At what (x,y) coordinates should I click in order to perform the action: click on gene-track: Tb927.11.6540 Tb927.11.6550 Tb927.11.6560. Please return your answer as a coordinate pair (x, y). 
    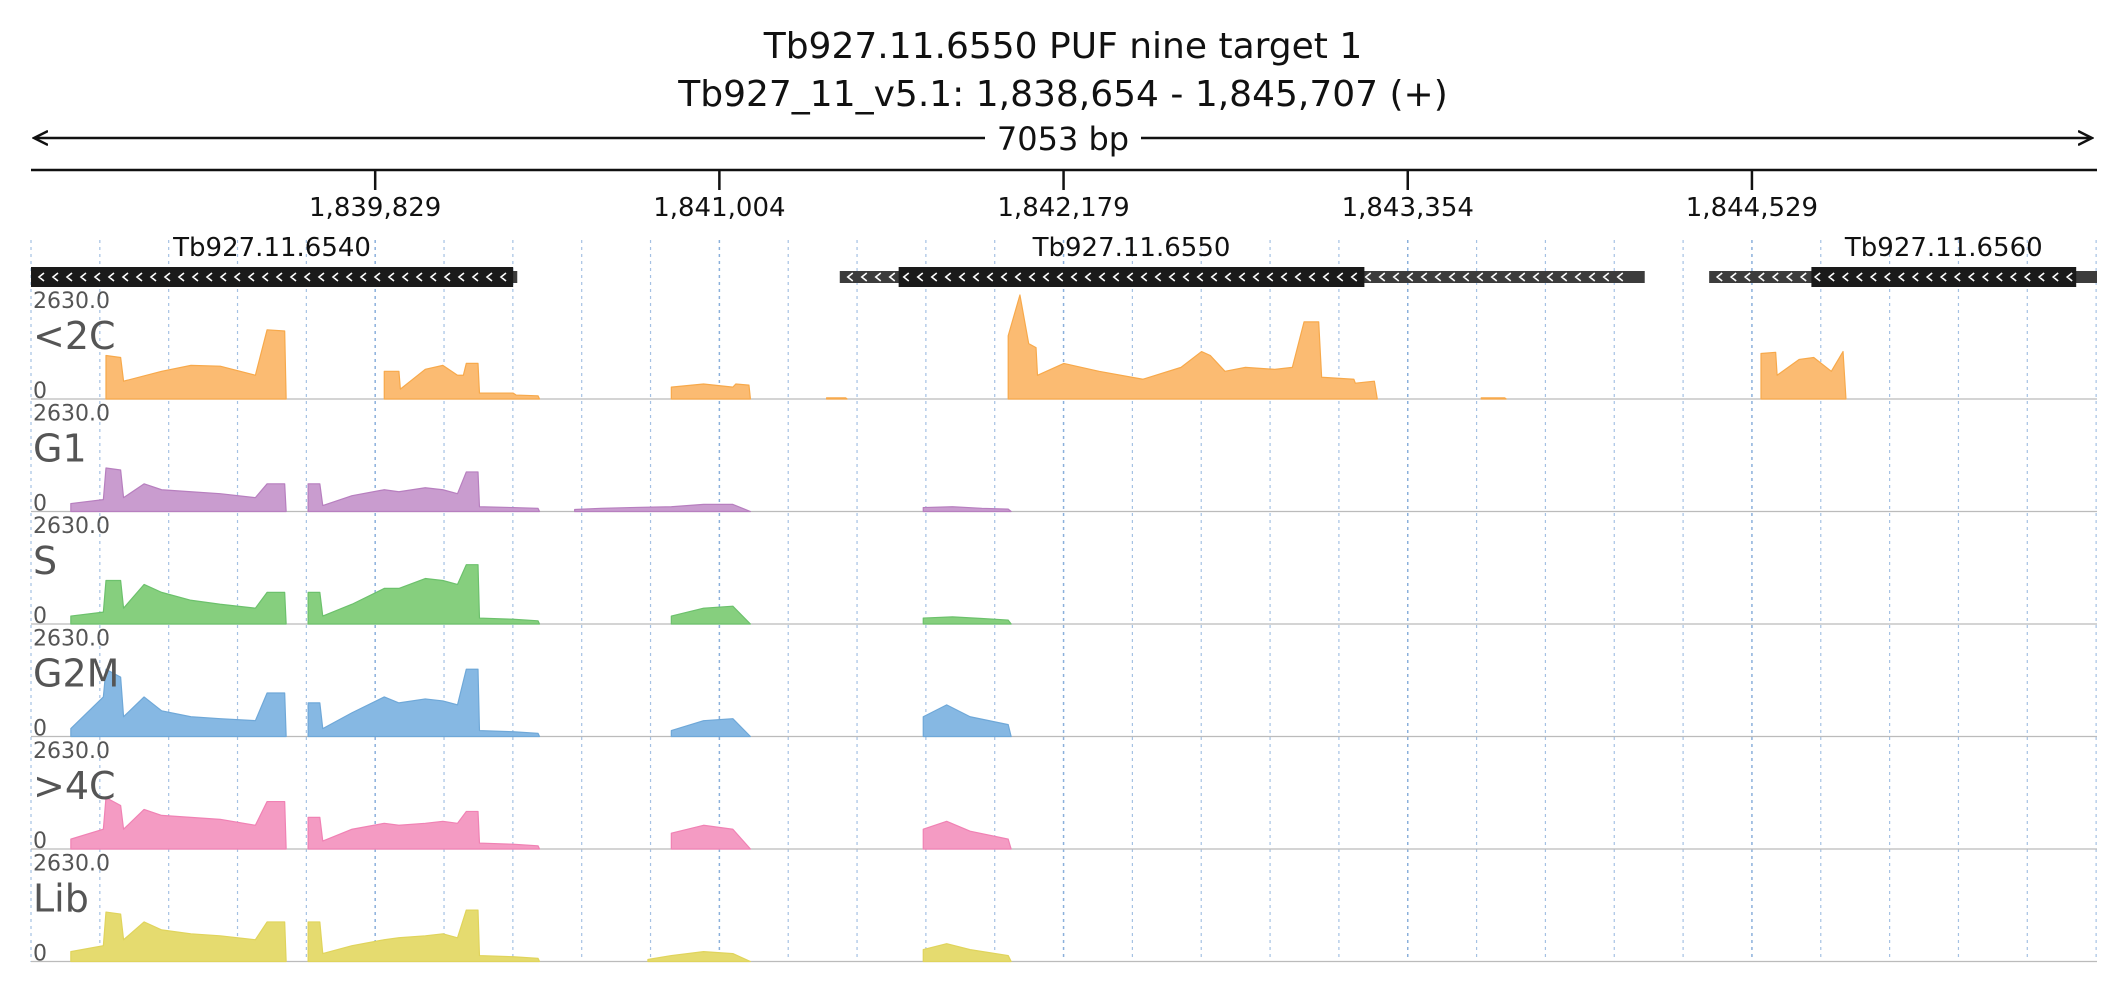
    Looking at the image, I should click on (1064, 260).